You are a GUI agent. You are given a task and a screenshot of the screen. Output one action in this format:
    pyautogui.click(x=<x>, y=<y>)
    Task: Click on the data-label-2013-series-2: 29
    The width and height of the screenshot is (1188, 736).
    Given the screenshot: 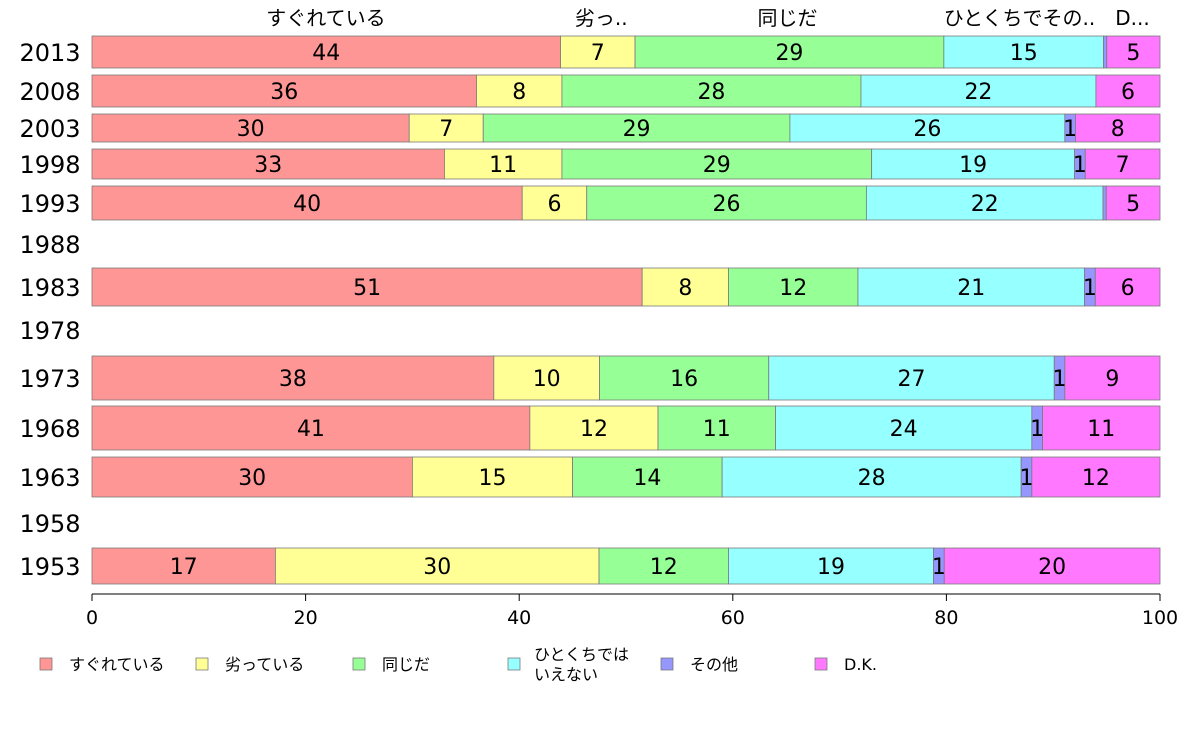 What is the action you would take?
    pyautogui.click(x=789, y=53)
    